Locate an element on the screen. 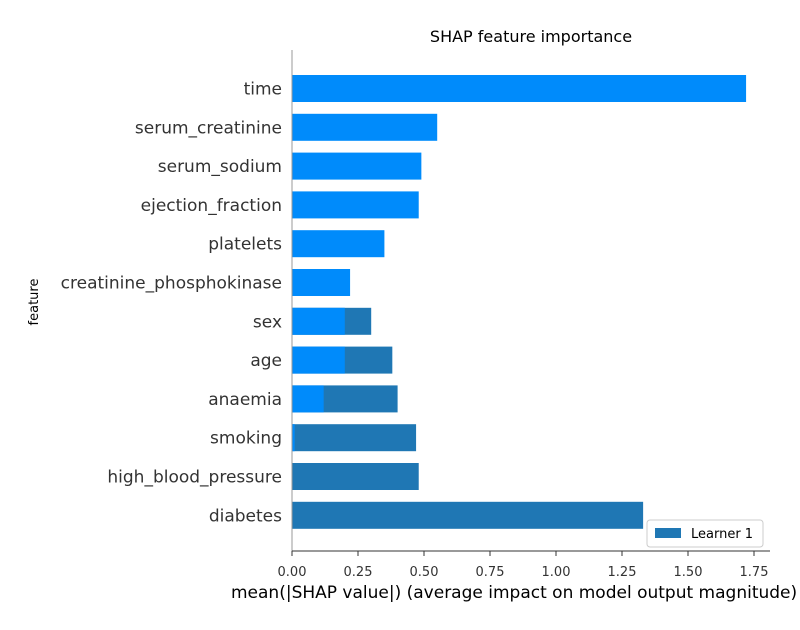 The image size is (800, 630). feature-label-serum-sodium: serum_sodium is located at coordinates (220, 167).